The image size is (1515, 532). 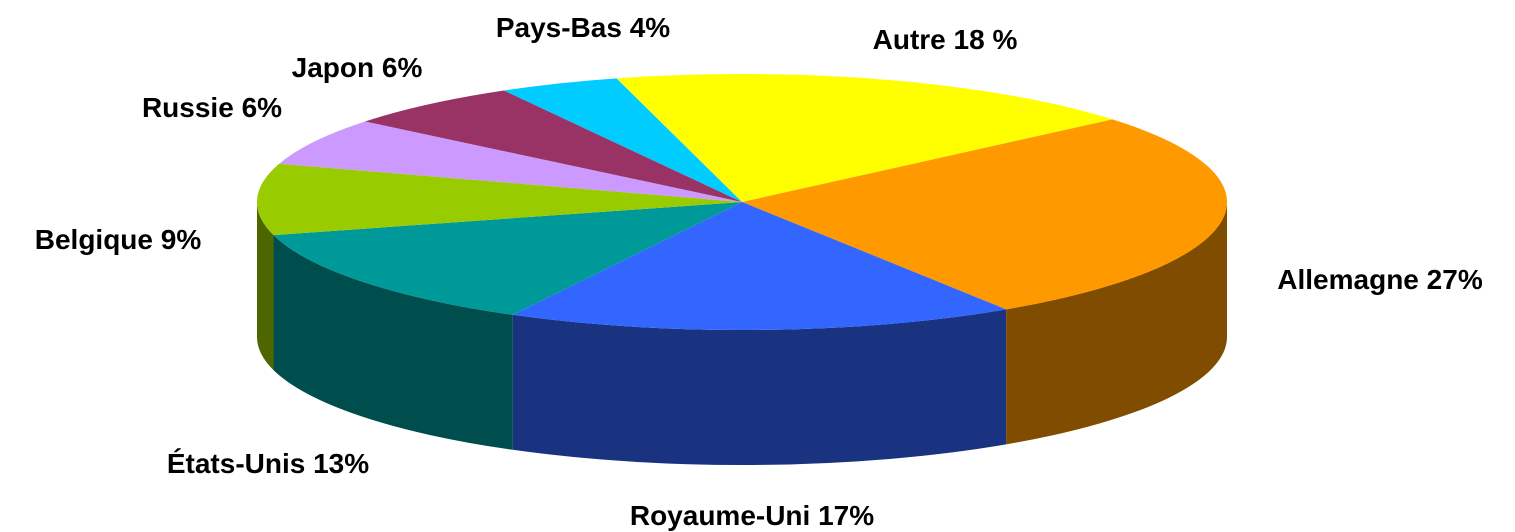 What do you see at coordinates (909, 39) in the screenshot?
I see `category-label: Autre` at bounding box center [909, 39].